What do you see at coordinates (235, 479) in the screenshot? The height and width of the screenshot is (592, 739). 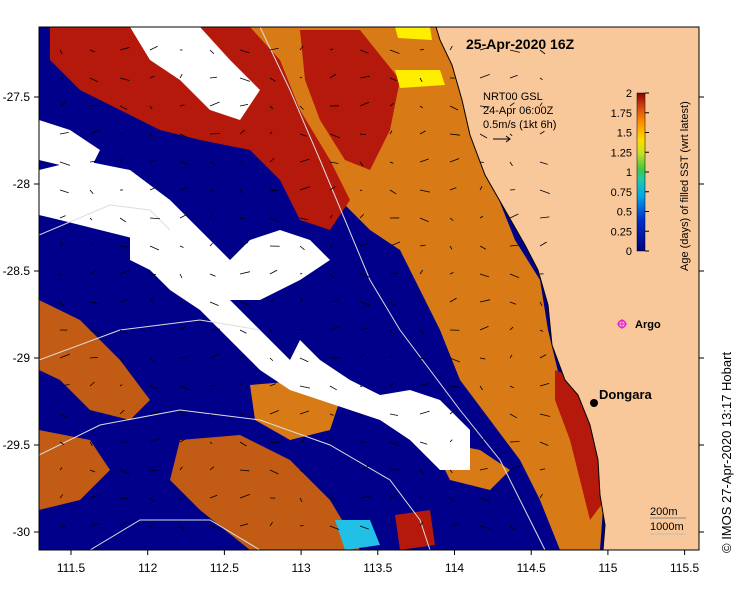 I see `contour-1000m` at bounding box center [235, 479].